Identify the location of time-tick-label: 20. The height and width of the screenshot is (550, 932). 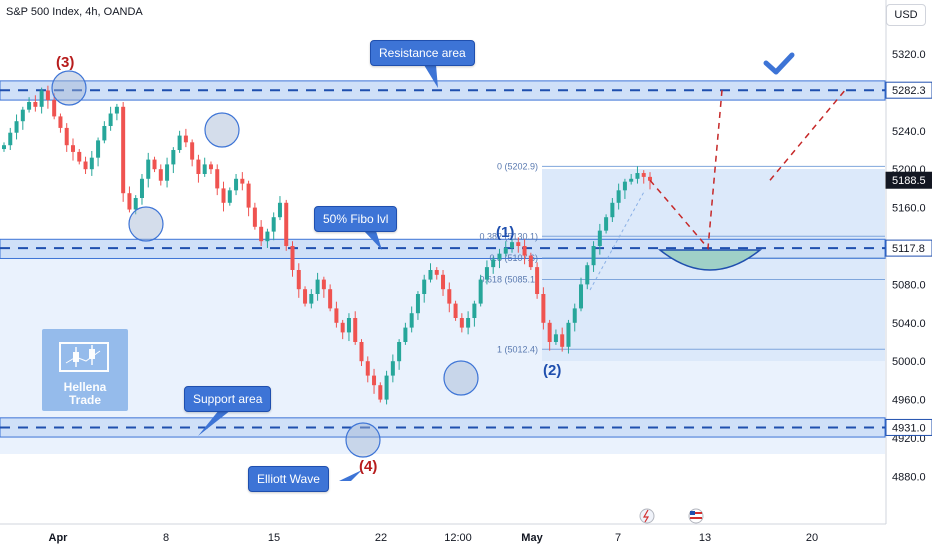
(812, 538).